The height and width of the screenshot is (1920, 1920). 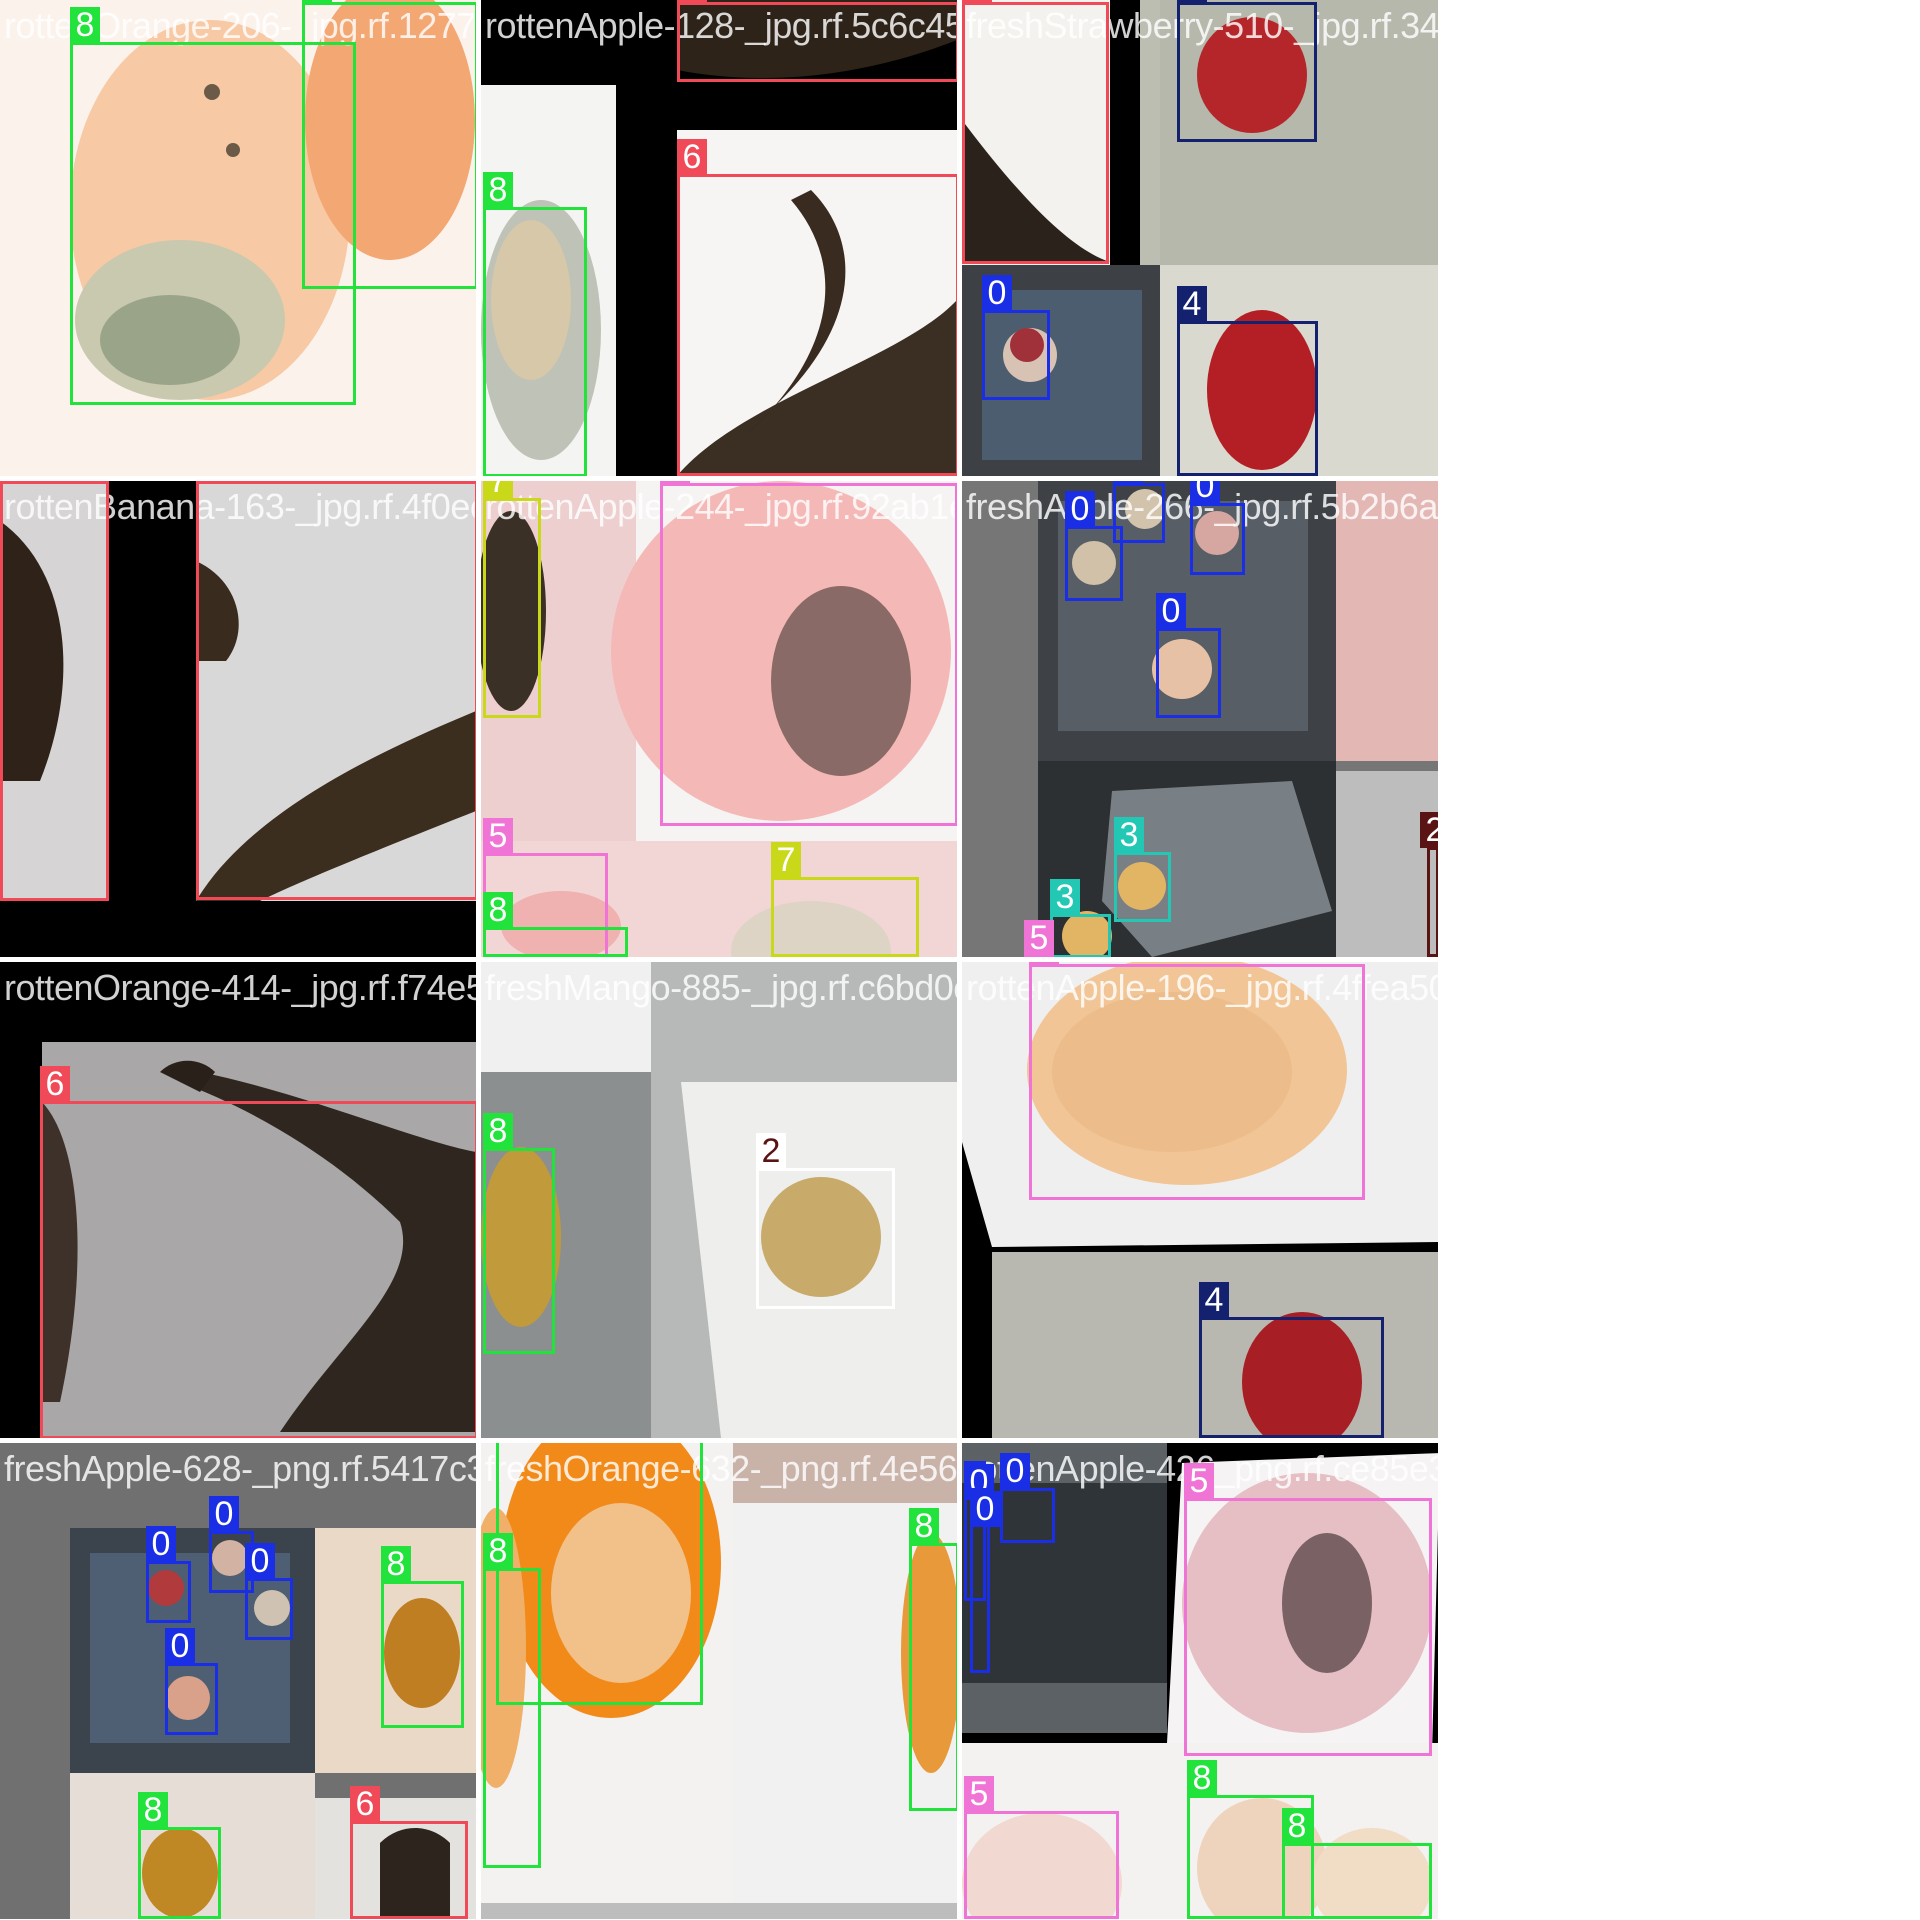 I want to click on rotten-orange-image, so click(x=238, y=238).